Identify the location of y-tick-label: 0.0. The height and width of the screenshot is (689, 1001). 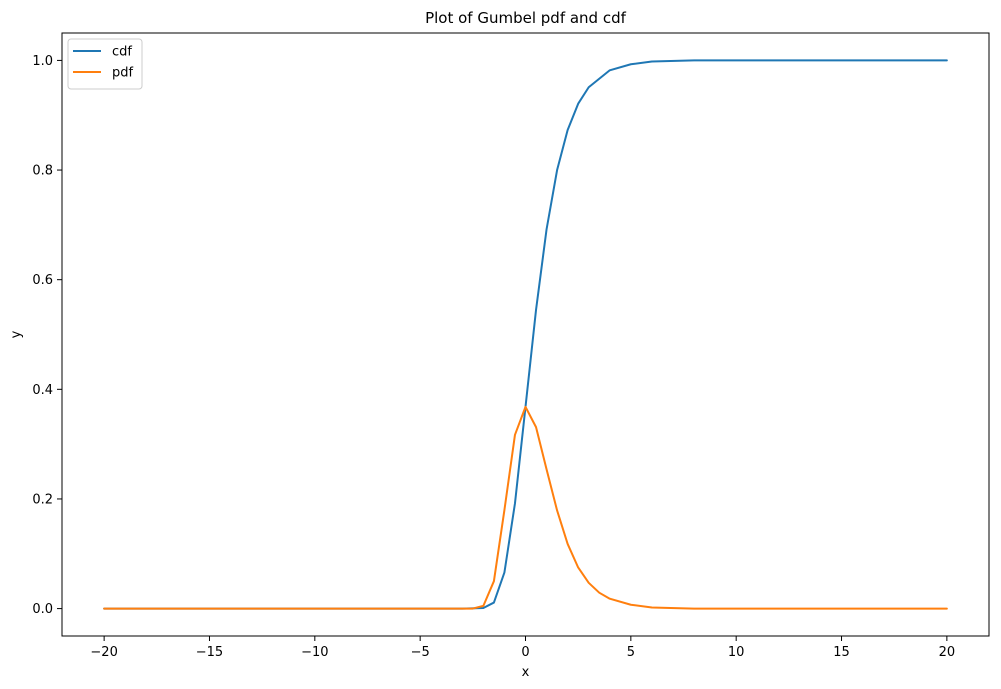
(42, 609).